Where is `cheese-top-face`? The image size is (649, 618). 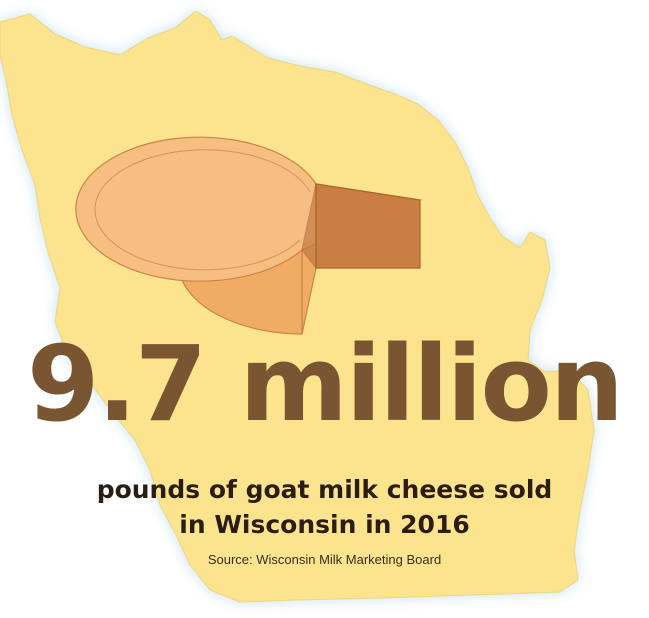
cheese-top-face is located at coordinates (249, 209).